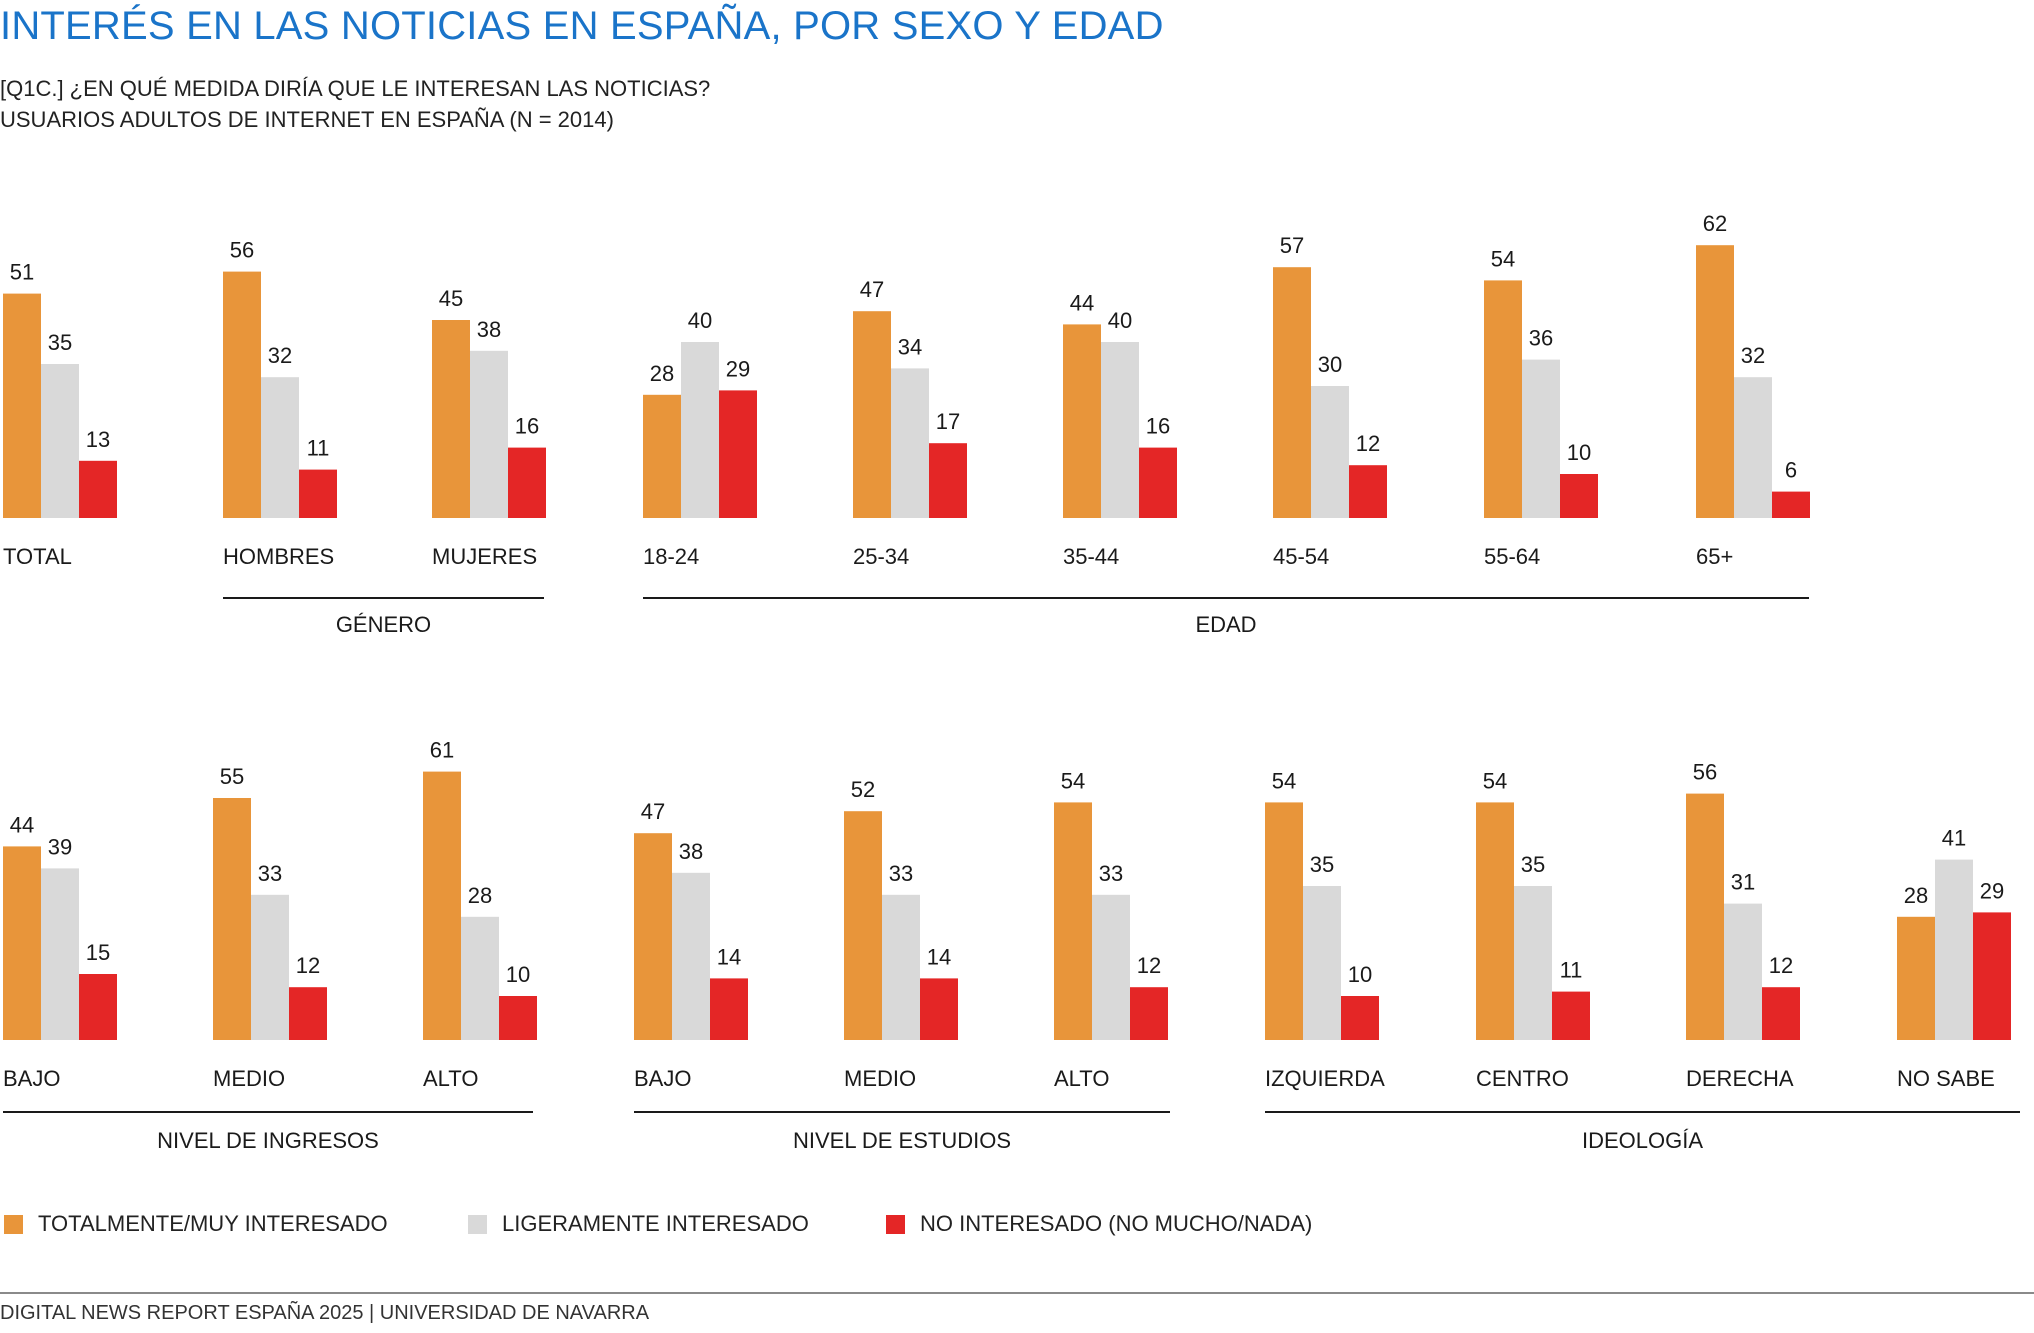  Describe the element at coordinates (1642, 1140) in the screenshot. I see `group-label: IDEOLOGÍA` at that location.